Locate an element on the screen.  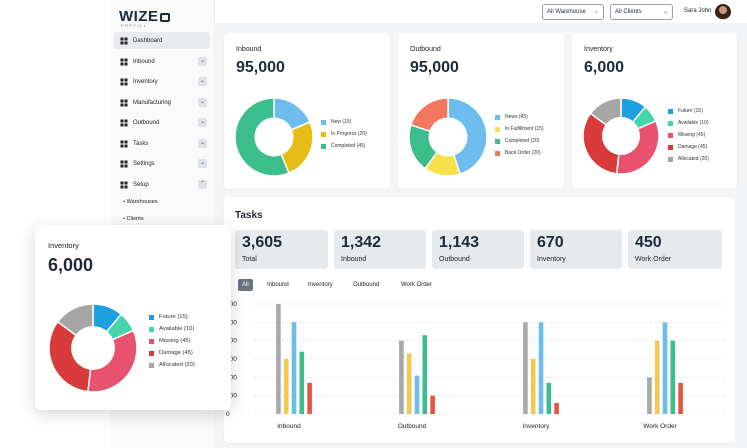
floating-inventory-donut-chart is located at coordinates (93, 348).